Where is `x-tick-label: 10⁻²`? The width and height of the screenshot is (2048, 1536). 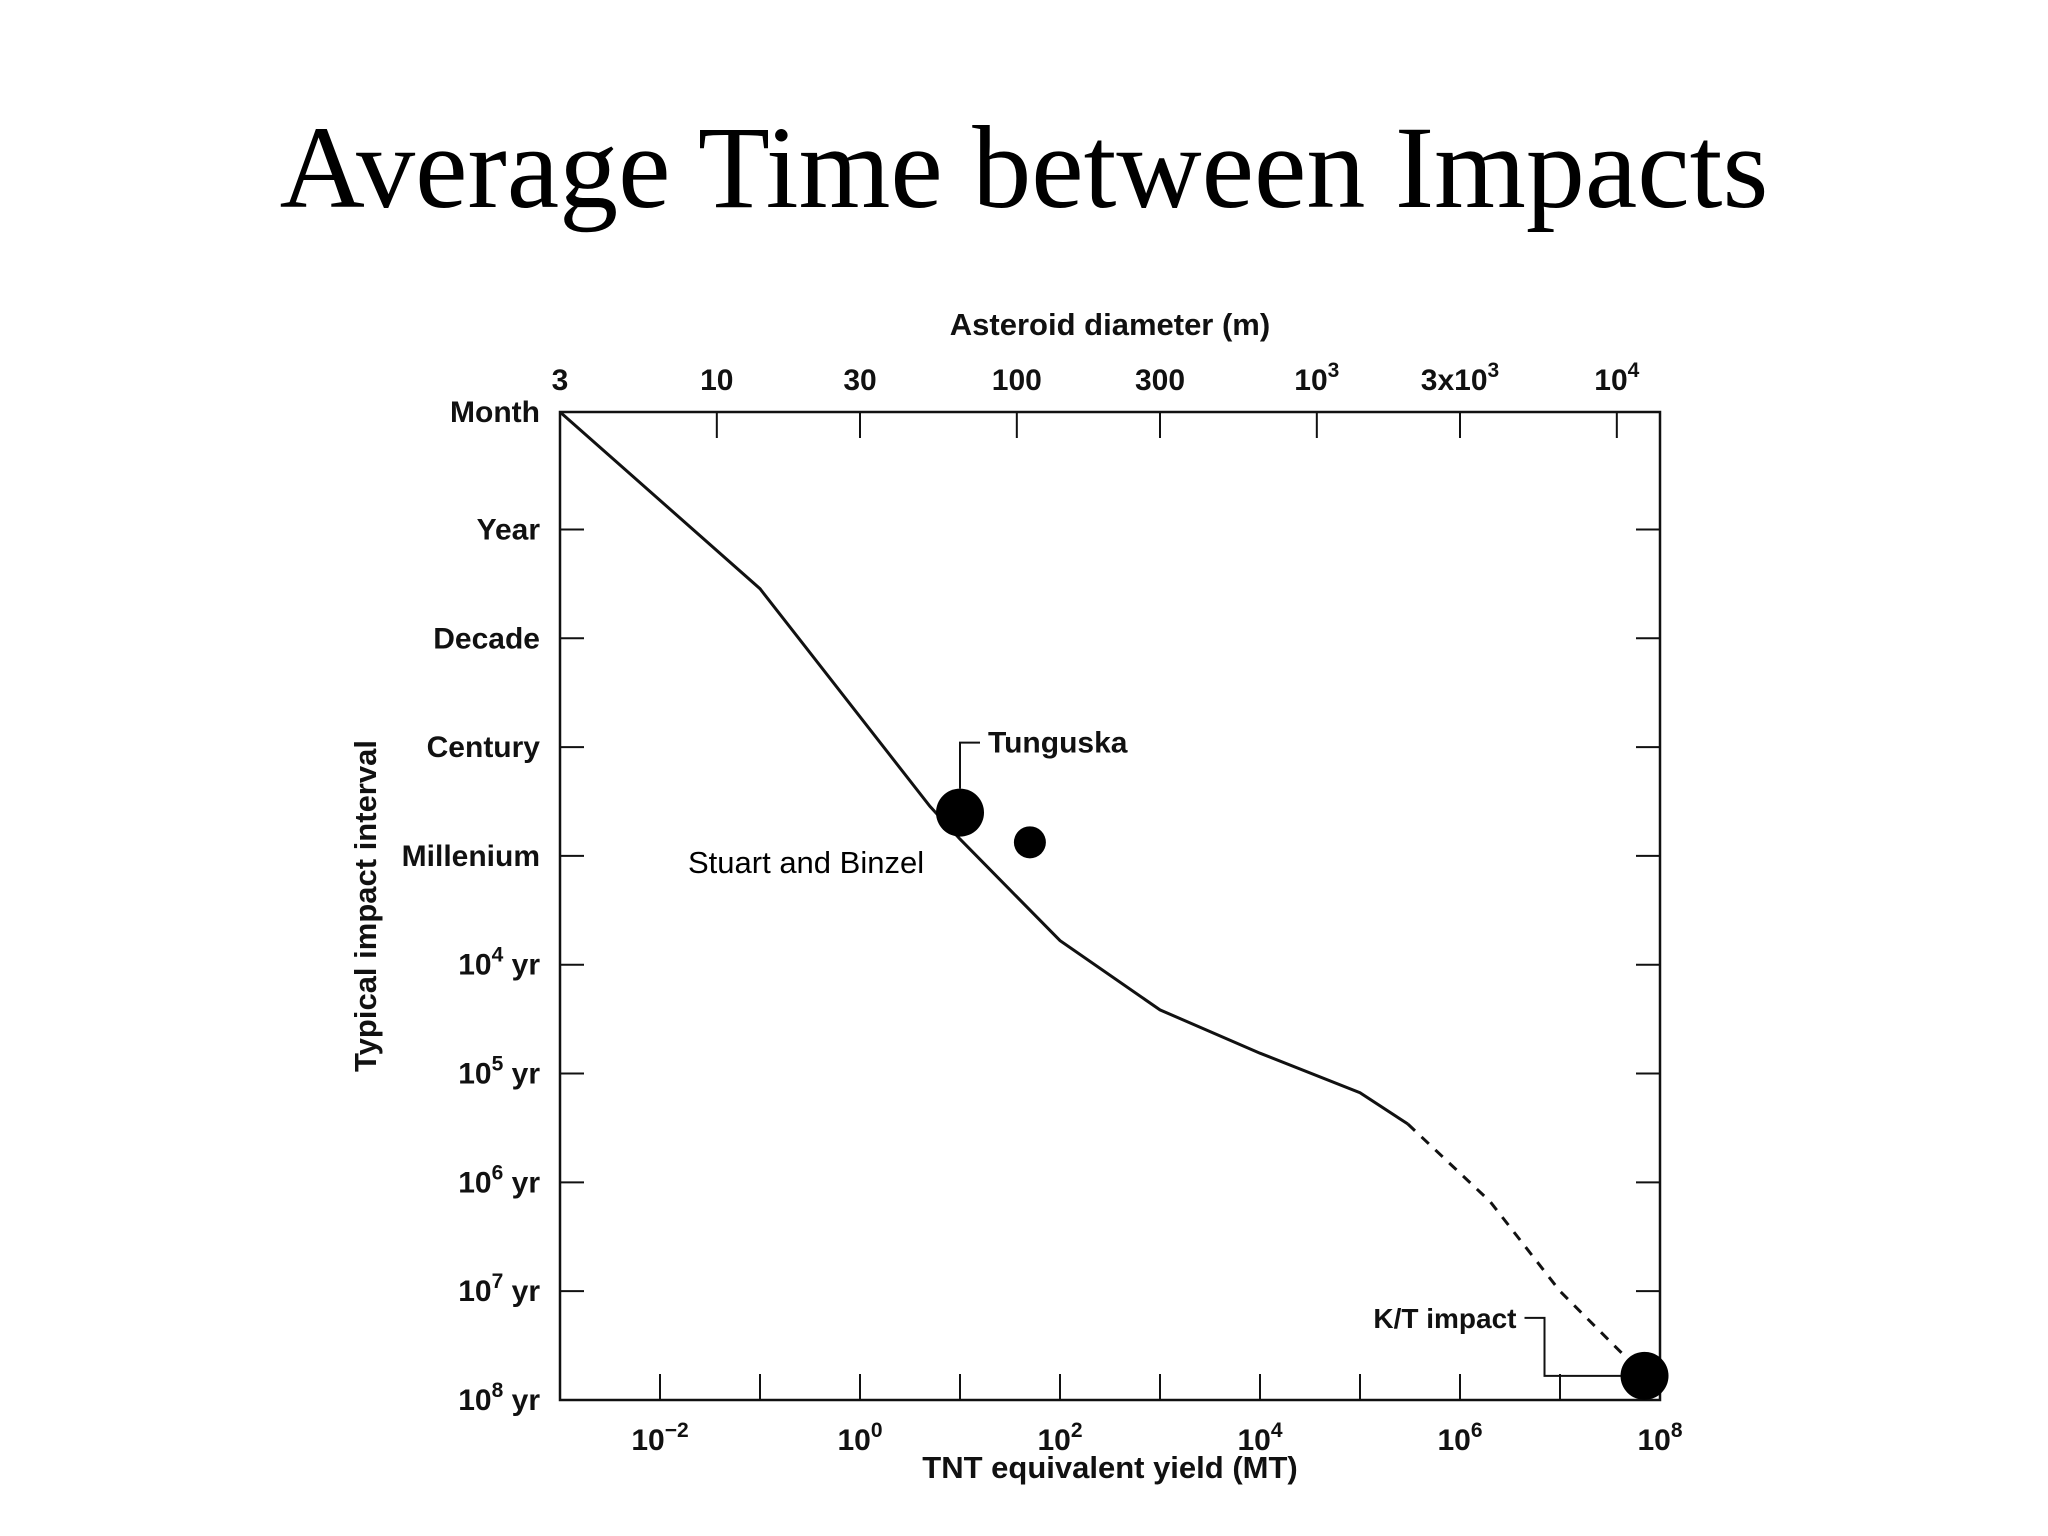
x-tick-label: 10⁻² is located at coordinates (659, 1438).